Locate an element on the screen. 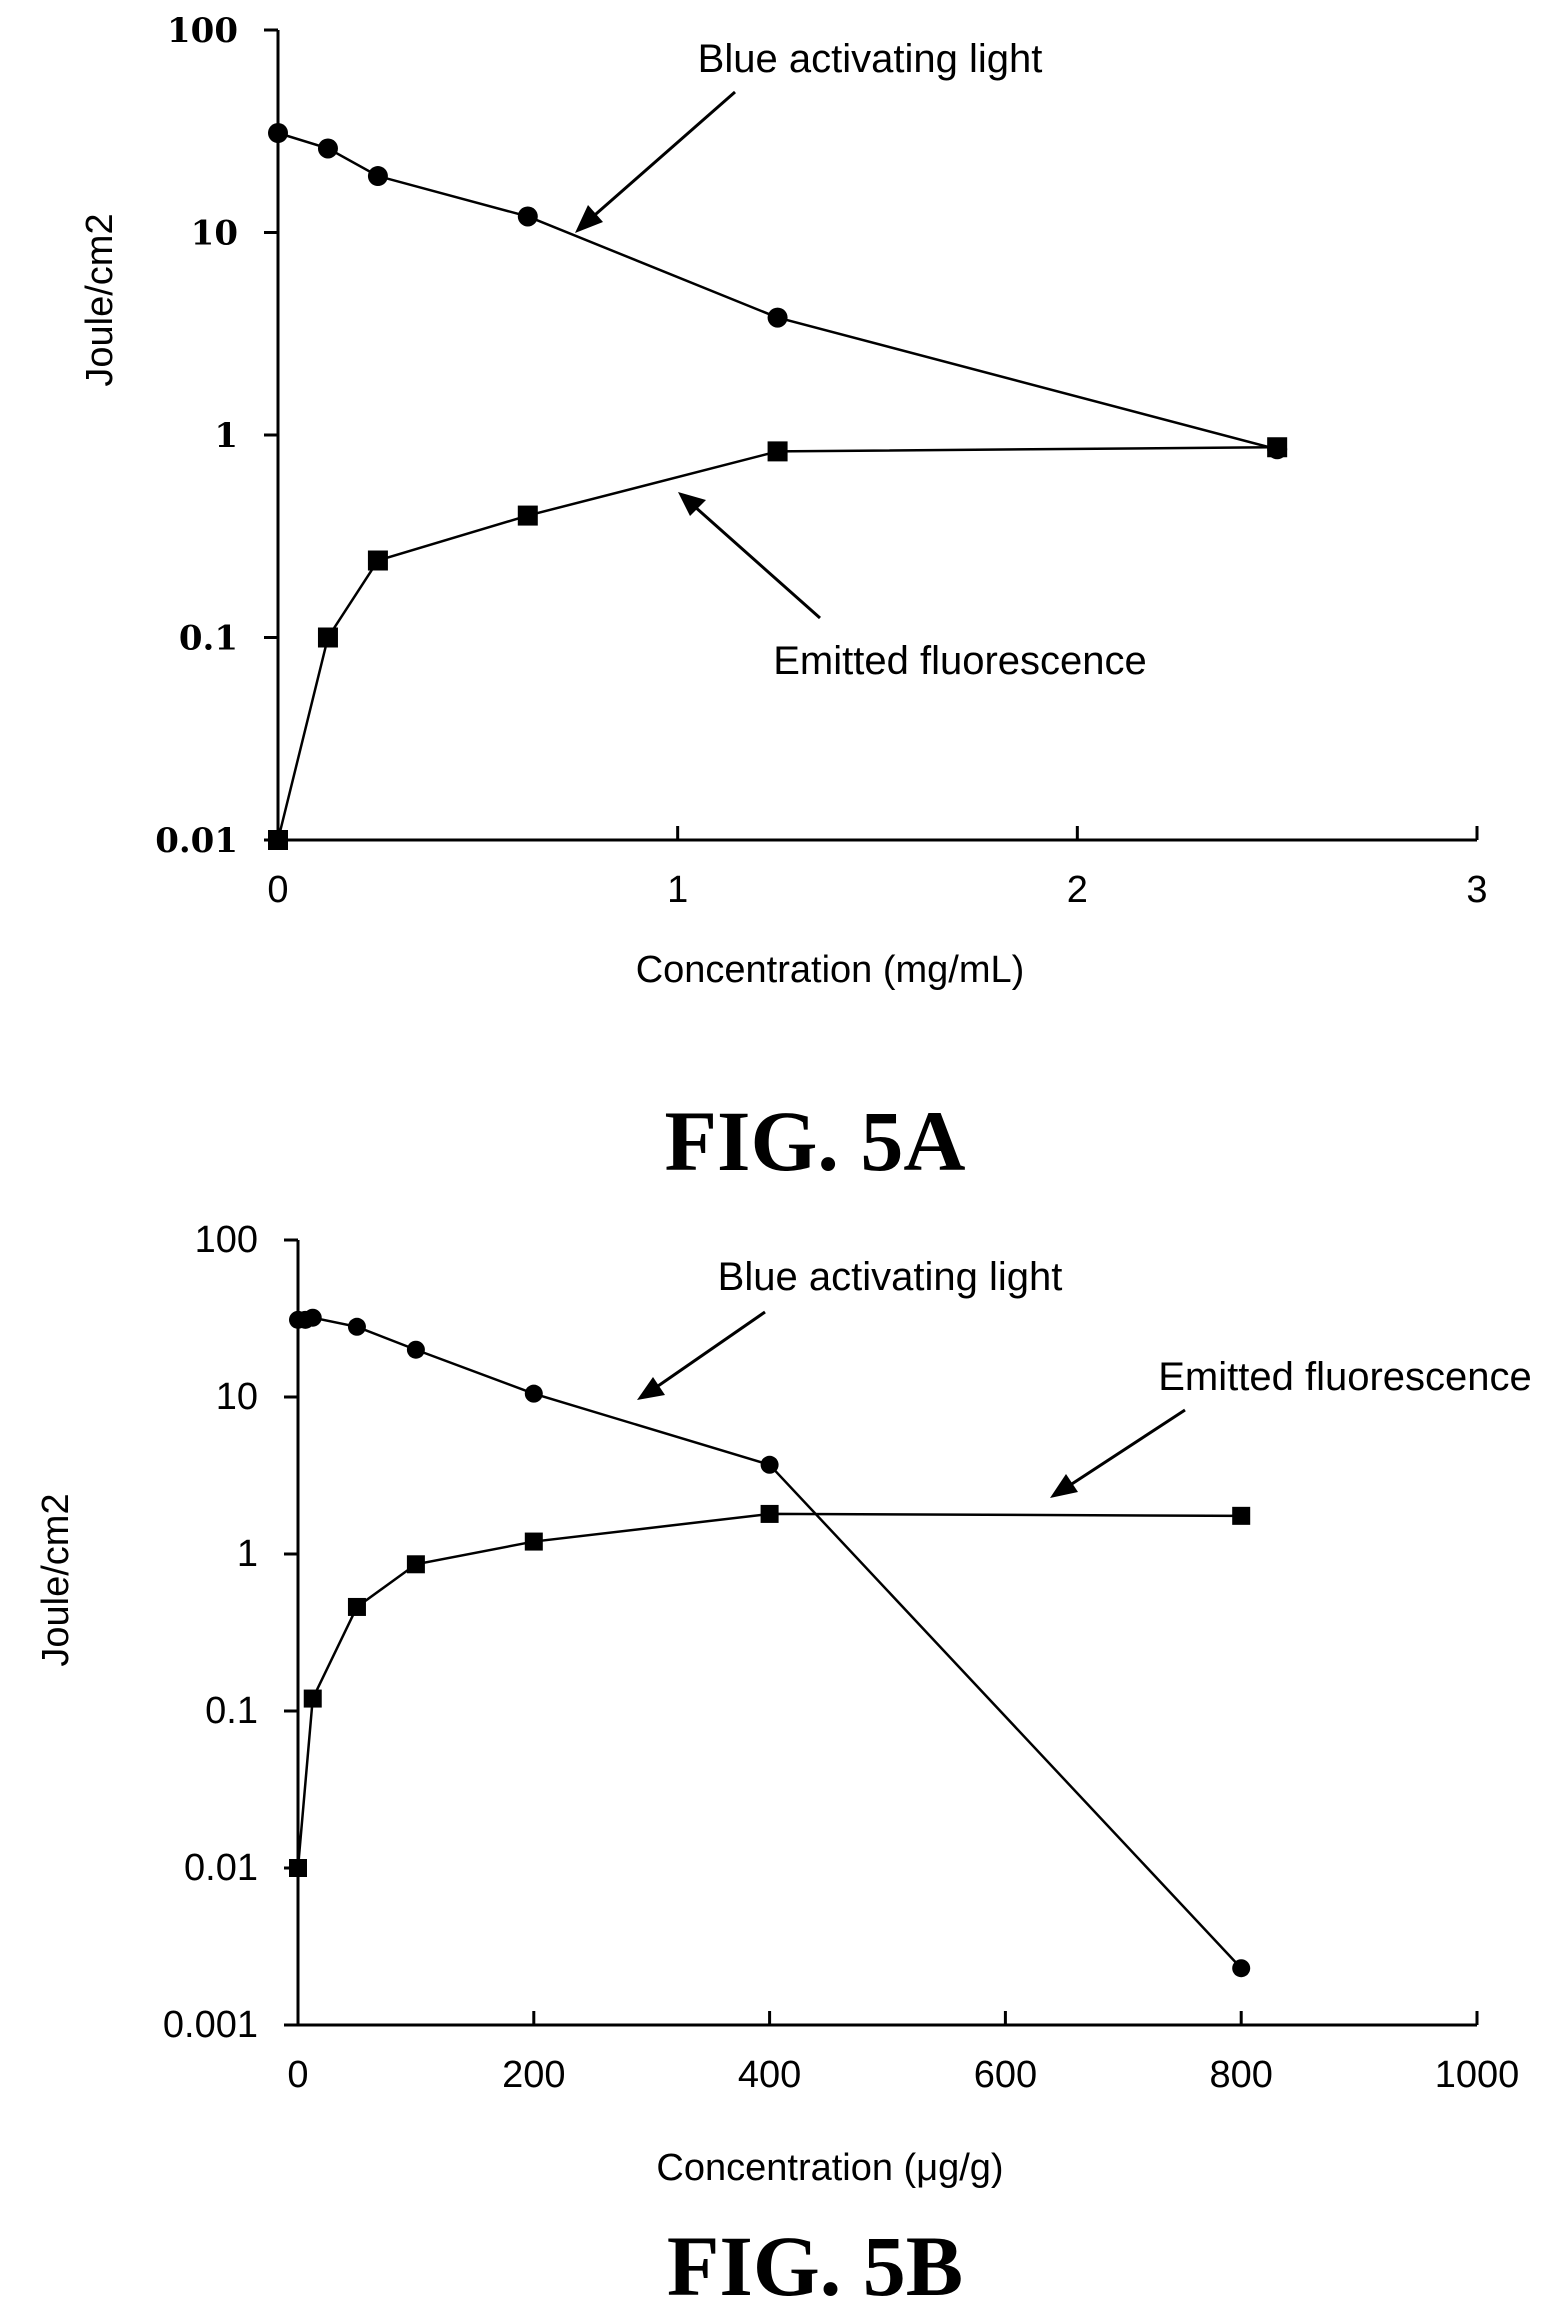  chart-b-annotation-fluorescence: Emitted fluorescence is located at coordinates (1345, 1377).